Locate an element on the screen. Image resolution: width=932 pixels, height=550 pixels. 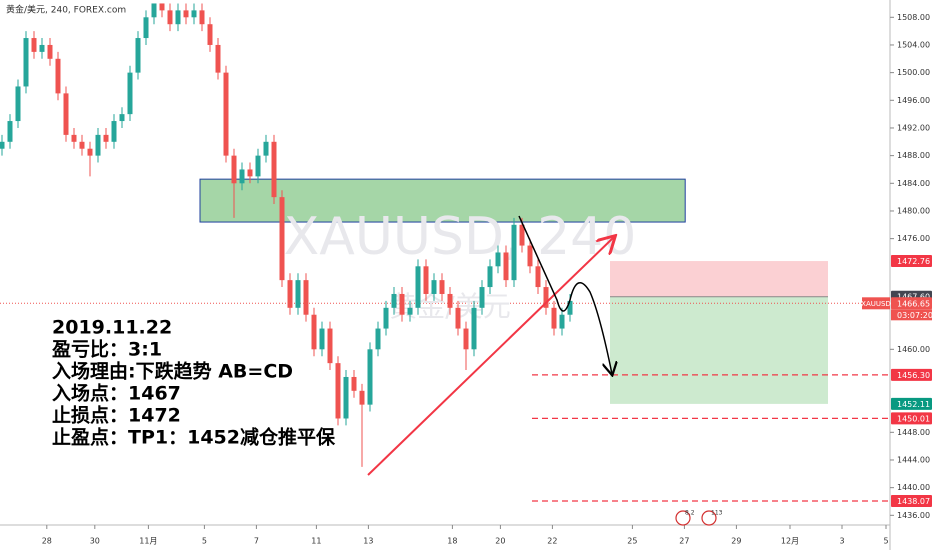
target-tag-label: 1452.11 is located at coordinates (913, 404).